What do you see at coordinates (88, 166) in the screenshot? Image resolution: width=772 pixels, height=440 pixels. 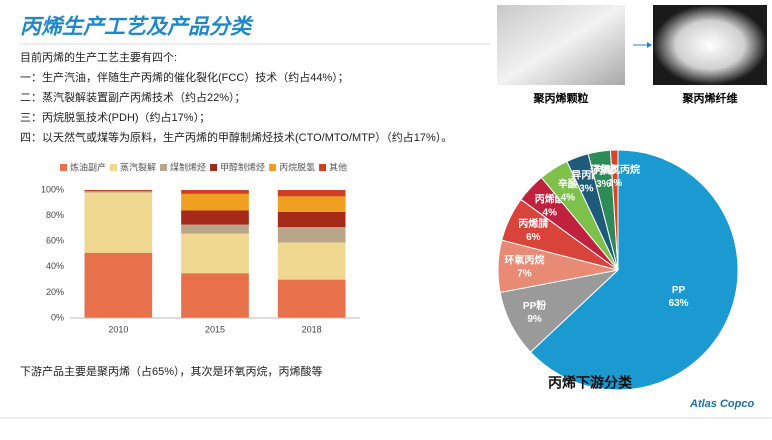 I see `legend-label: 炼油副产` at bounding box center [88, 166].